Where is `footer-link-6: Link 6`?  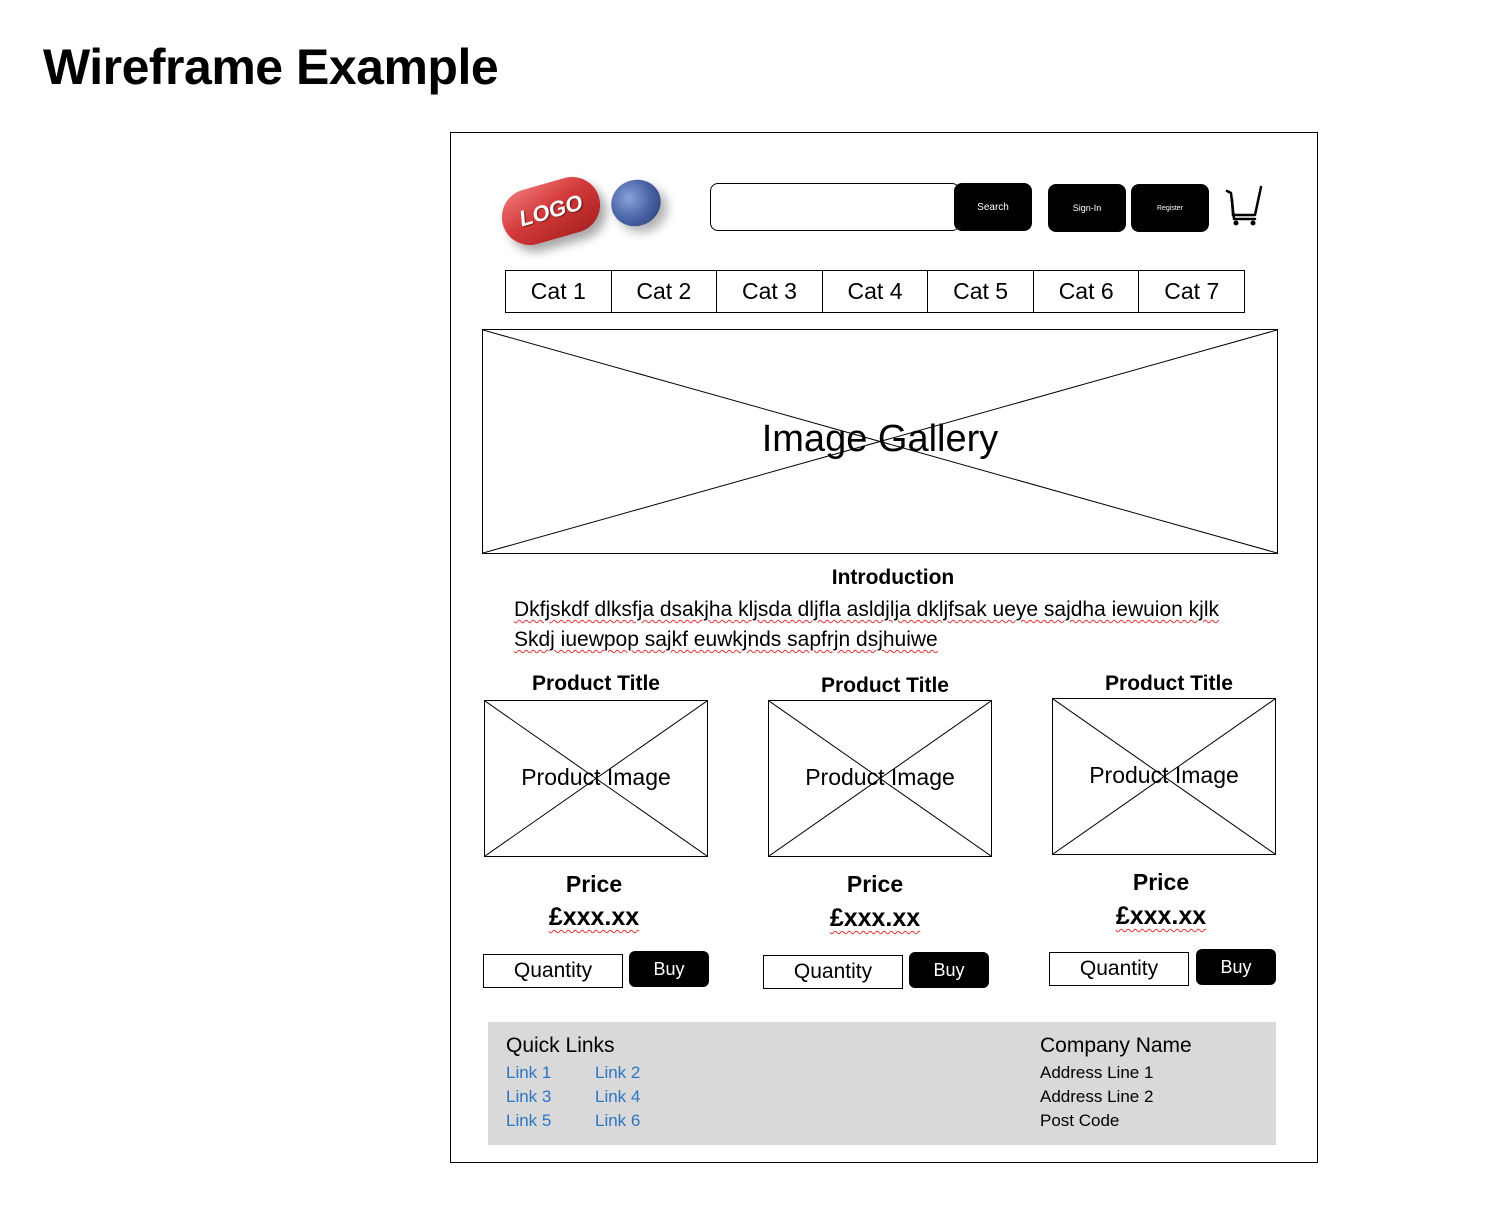 footer-link-6: Link 6 is located at coordinates (618, 1120).